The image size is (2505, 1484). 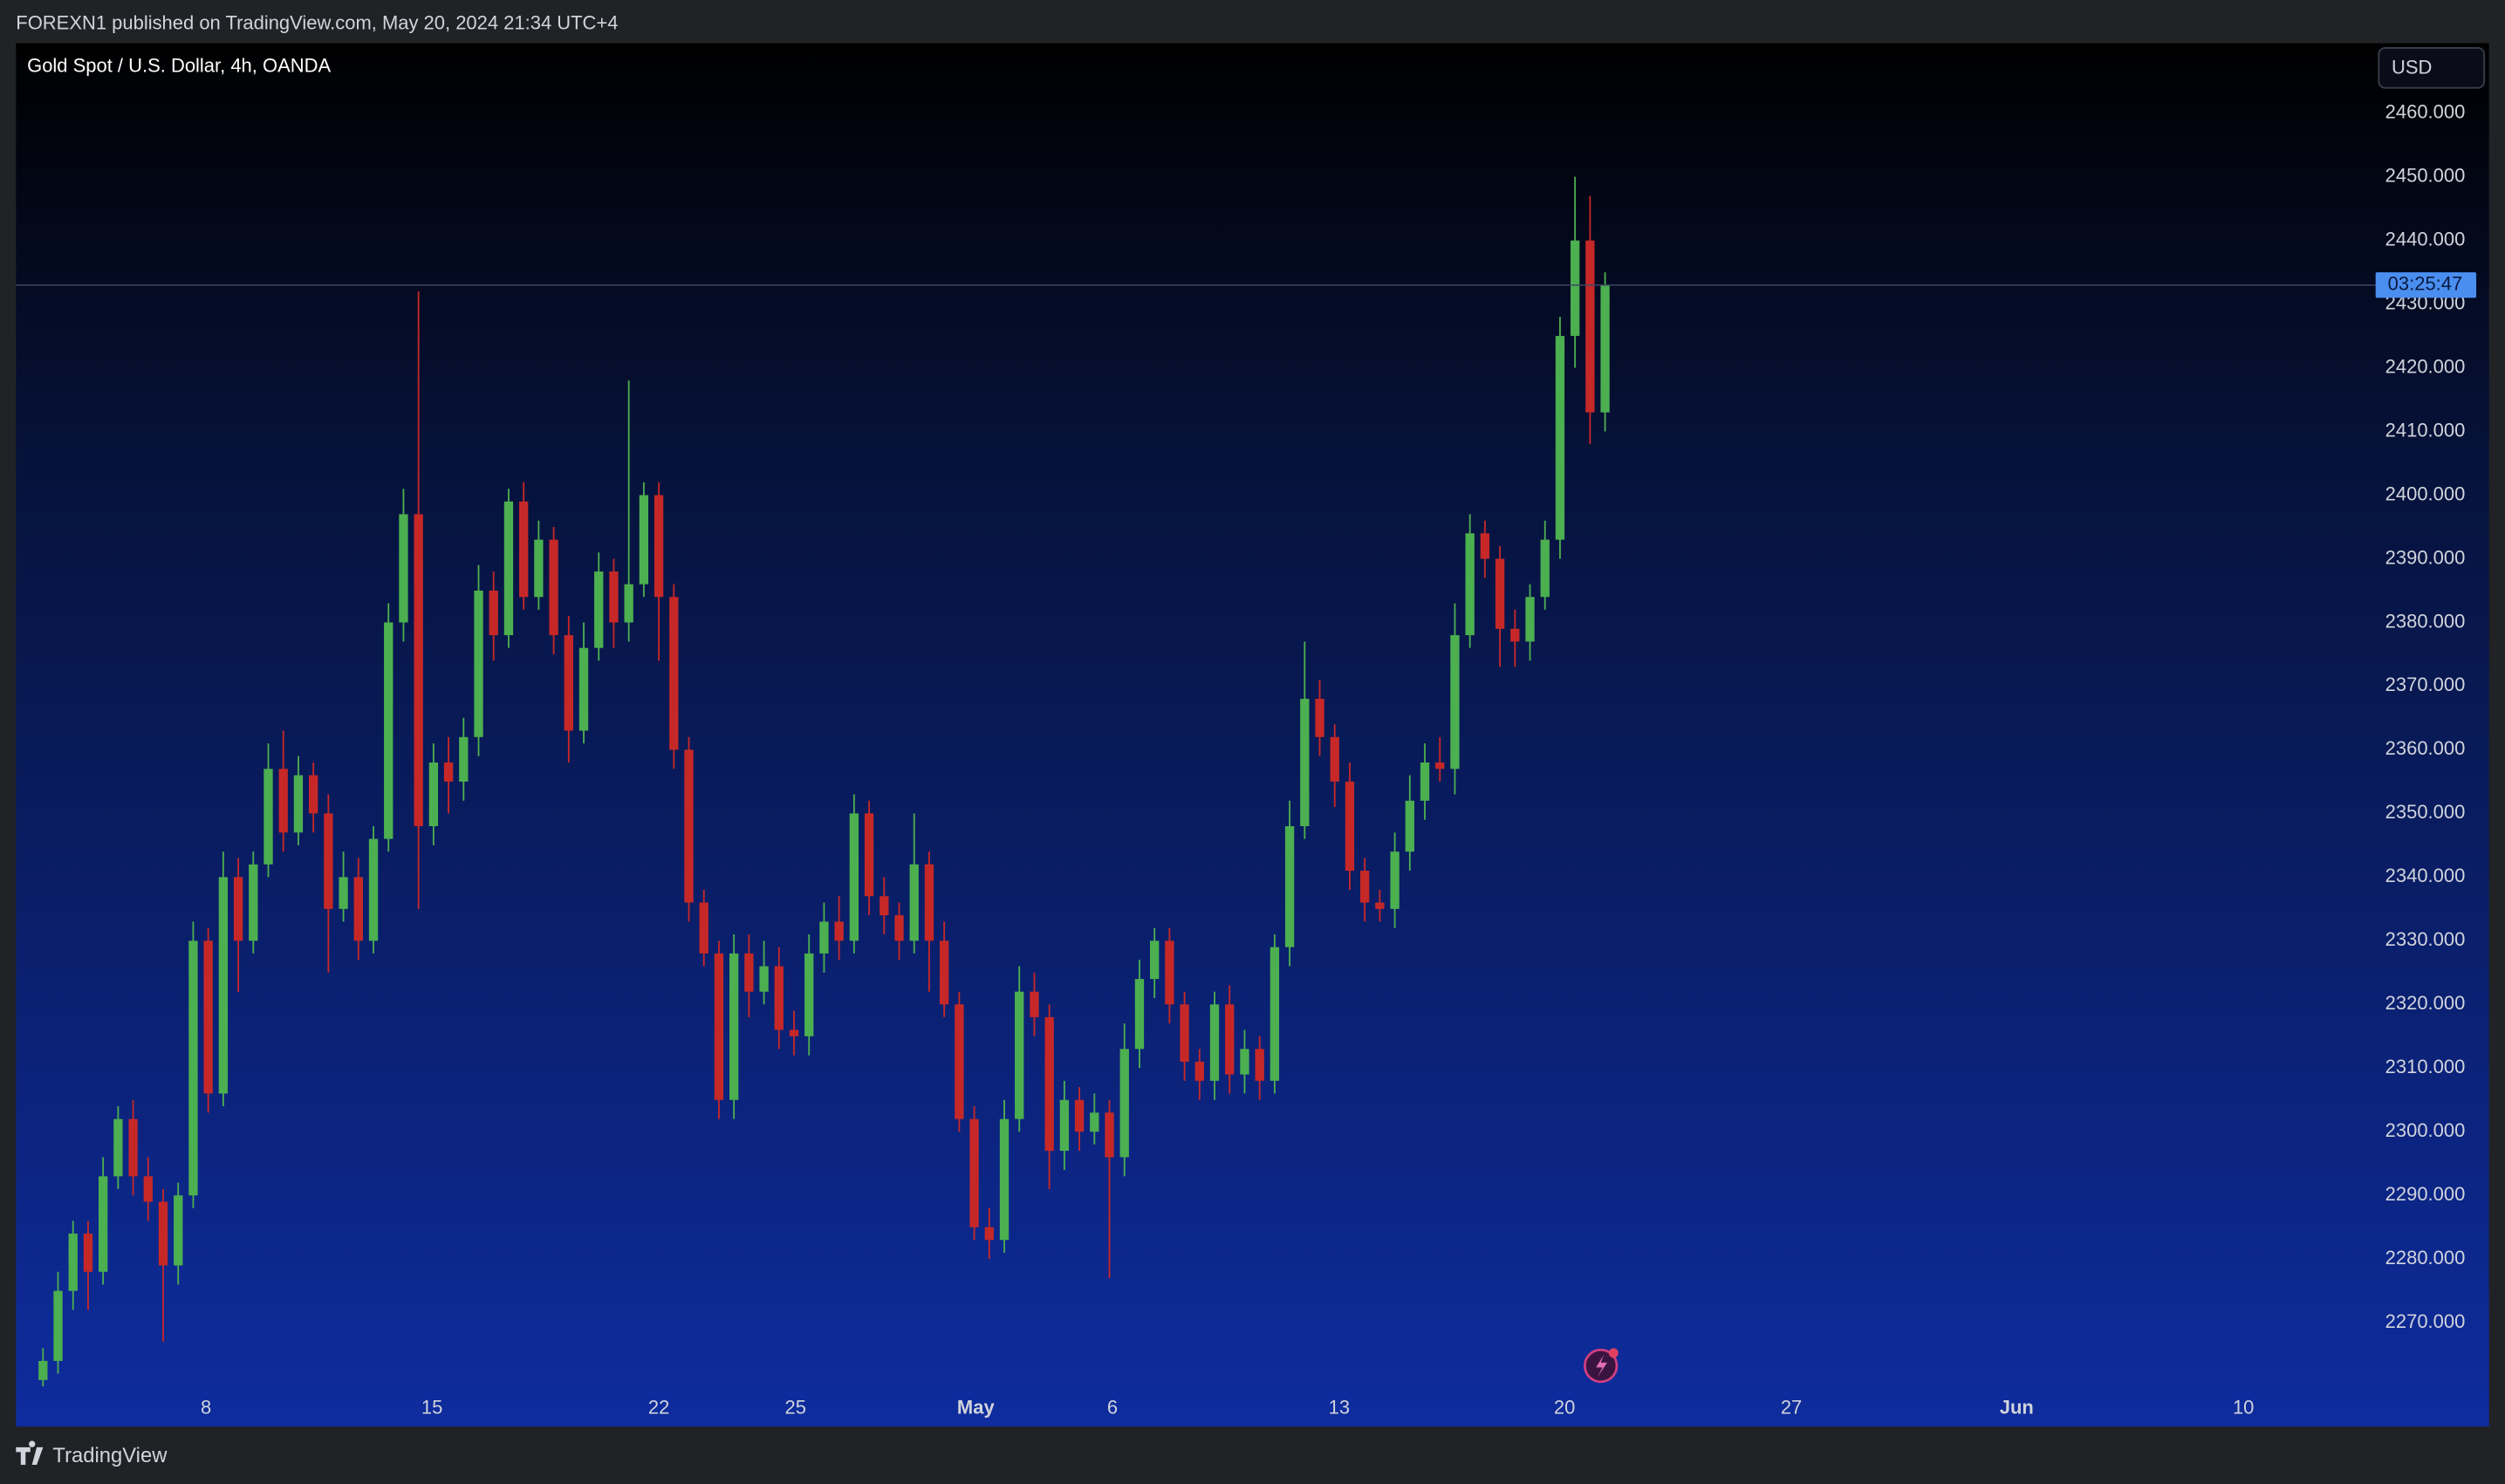 I want to click on y-tick-label: 2320.000, so click(x=2425, y=1003).